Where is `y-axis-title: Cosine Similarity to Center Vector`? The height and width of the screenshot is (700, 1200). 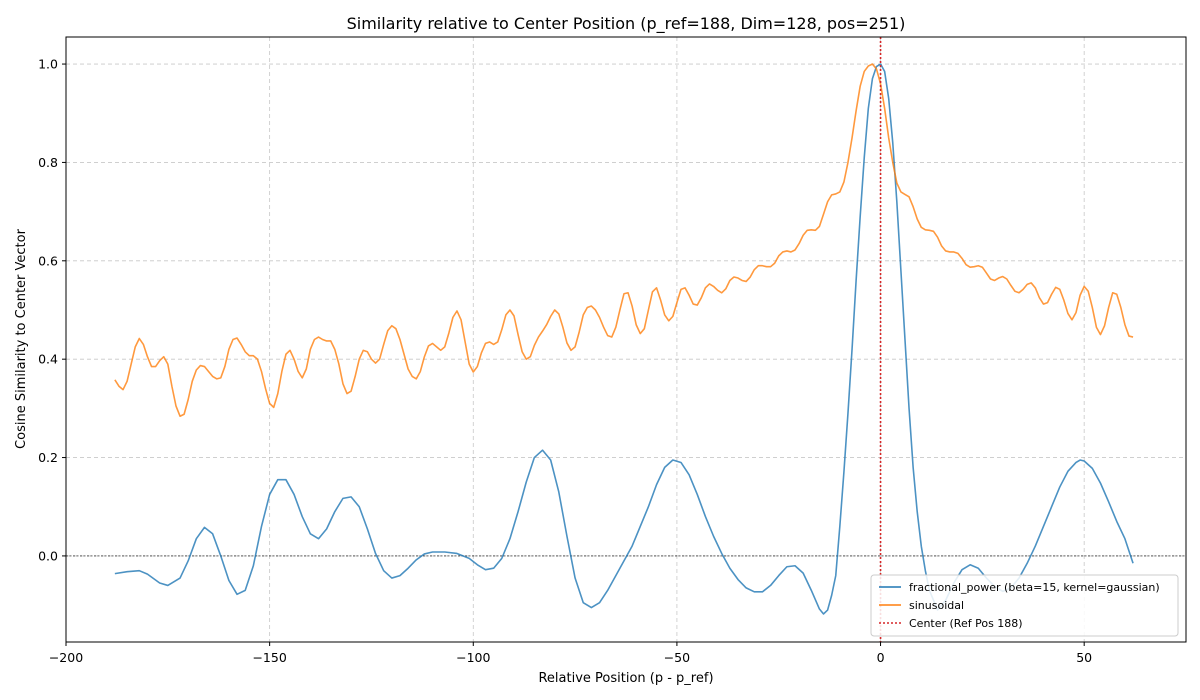 y-axis-title: Cosine Similarity to Center Vector is located at coordinates (21, 338).